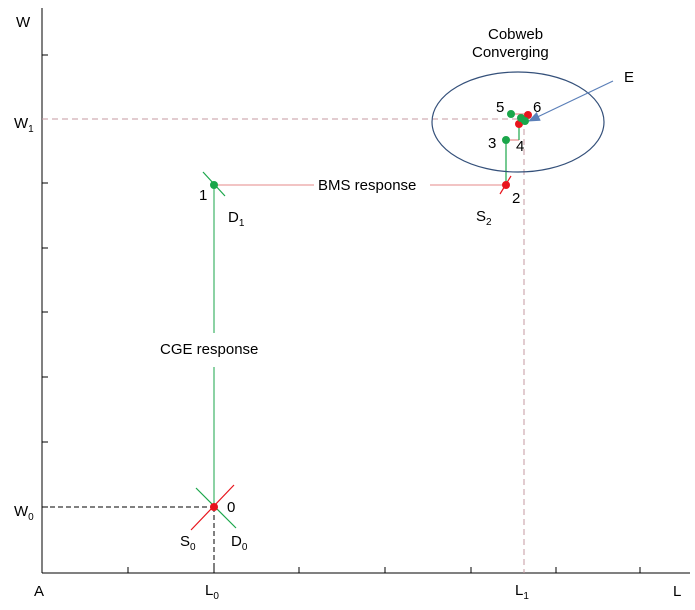 The height and width of the screenshot is (610, 695). What do you see at coordinates (23, 22) in the screenshot?
I see `y-axis-label: W` at bounding box center [23, 22].